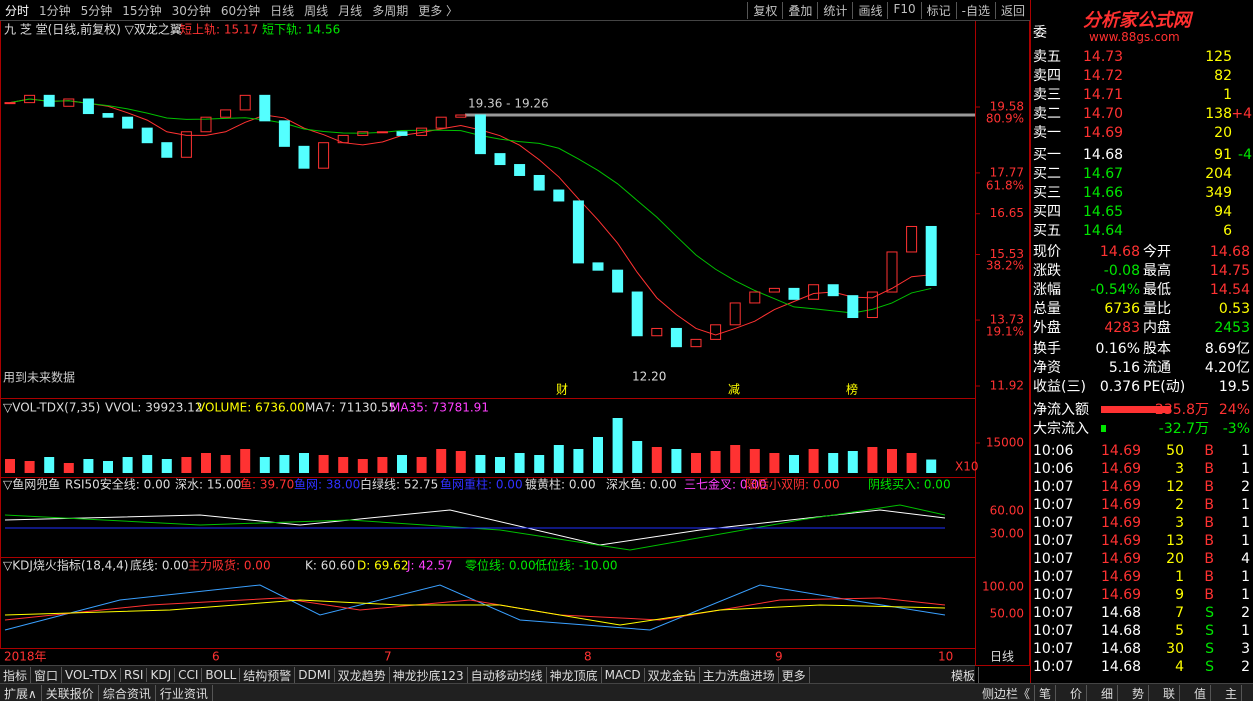 The height and width of the screenshot is (701, 1253). Describe the element at coordinates (429, 675) in the screenshot. I see `indicator-tab: 神龙抄底123` at that location.